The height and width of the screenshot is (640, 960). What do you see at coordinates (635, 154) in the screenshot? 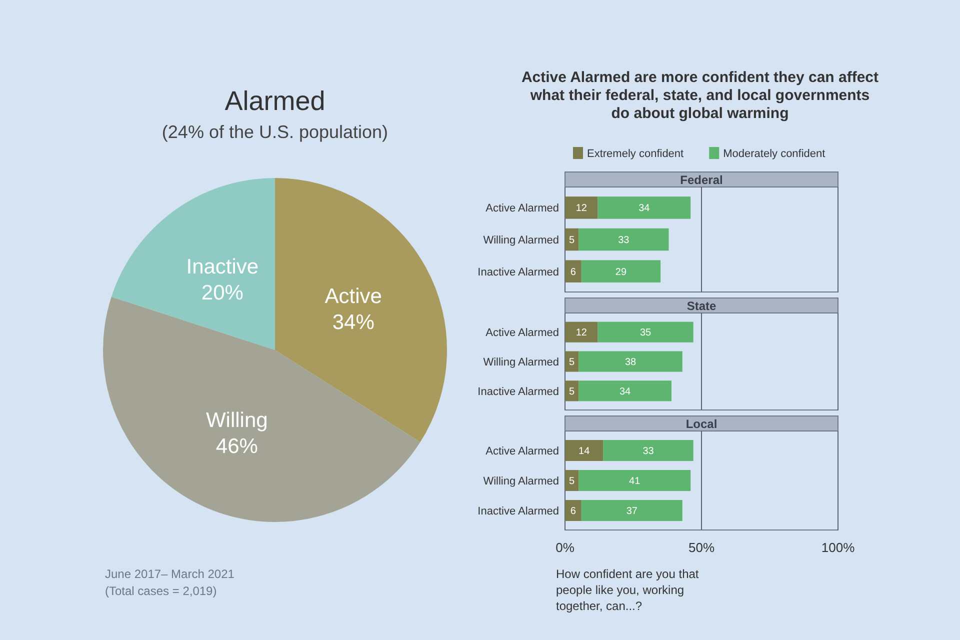
I see `legend-label: Extremely confident` at bounding box center [635, 154].